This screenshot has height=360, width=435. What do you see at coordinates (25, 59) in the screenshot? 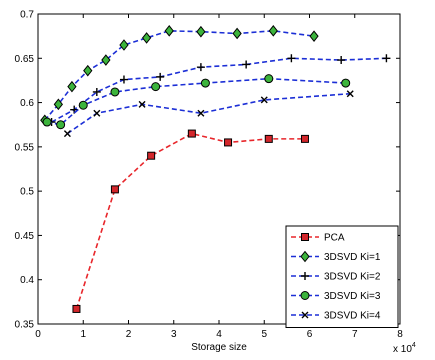
I see `y-tick-label: 0.65` at bounding box center [25, 59].